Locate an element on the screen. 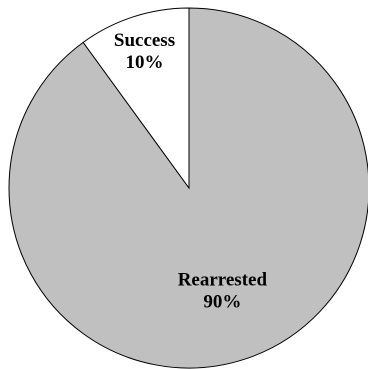 This screenshot has height=369, width=368. slice-label-success: Success is located at coordinates (144, 40).